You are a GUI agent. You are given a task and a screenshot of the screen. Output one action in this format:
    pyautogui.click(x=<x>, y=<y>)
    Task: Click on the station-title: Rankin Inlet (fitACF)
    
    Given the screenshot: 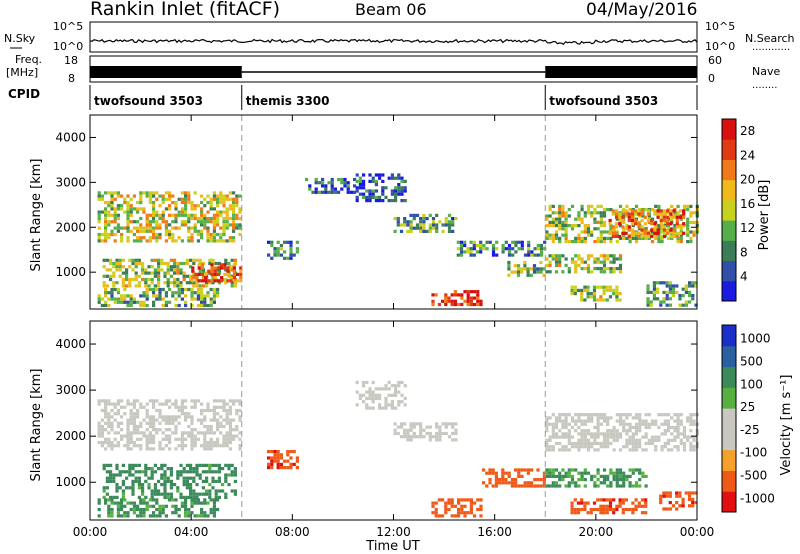 What is the action you would take?
    pyautogui.click(x=185, y=10)
    